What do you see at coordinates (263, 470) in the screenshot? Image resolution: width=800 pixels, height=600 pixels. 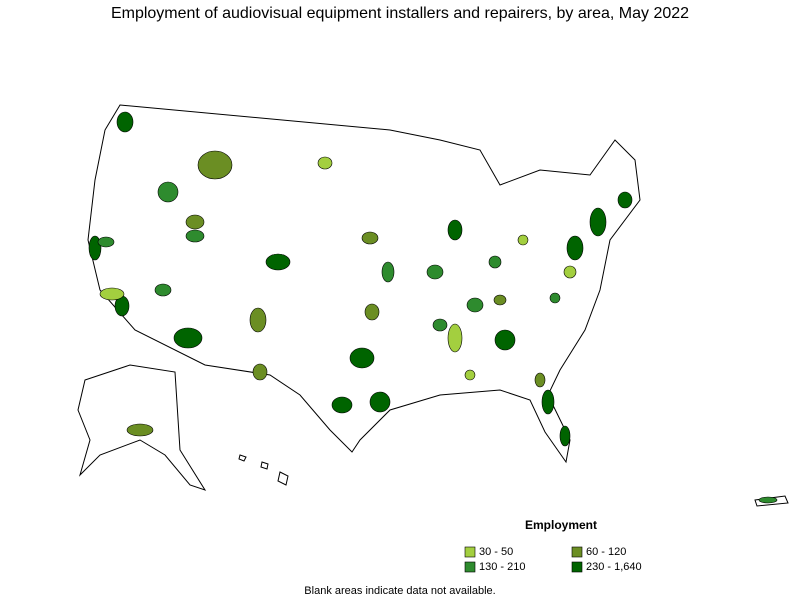 I see `hawaii-outline` at bounding box center [263, 470].